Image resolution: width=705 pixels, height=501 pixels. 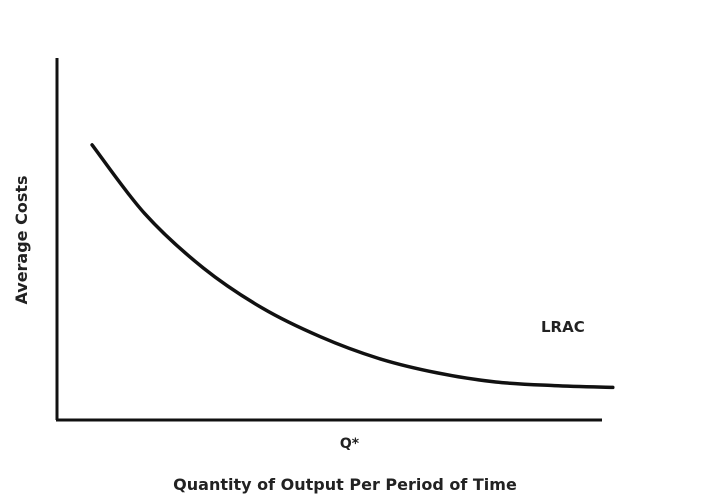 What do you see at coordinates (21, 239) in the screenshot?
I see `y-axis-label: Average Costs` at bounding box center [21, 239].